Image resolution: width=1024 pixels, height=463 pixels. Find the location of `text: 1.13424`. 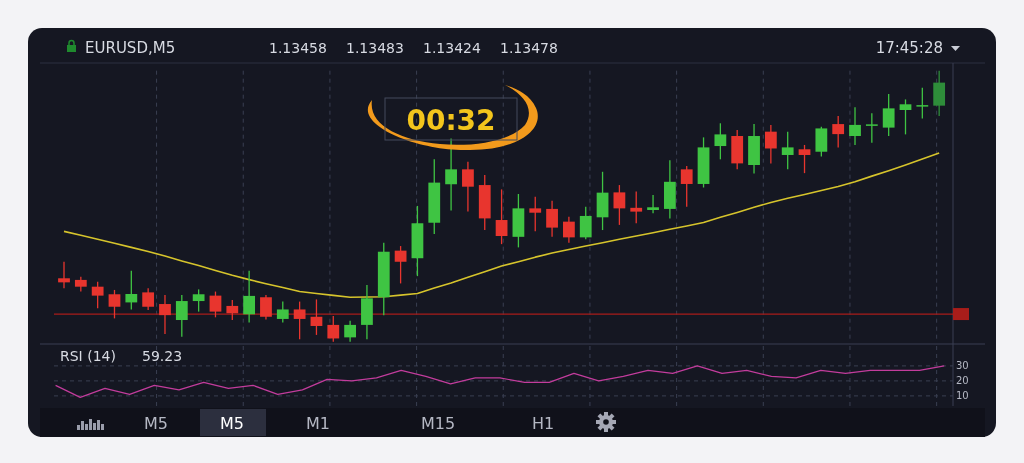

text: 1.13424 is located at coordinates (452, 48).